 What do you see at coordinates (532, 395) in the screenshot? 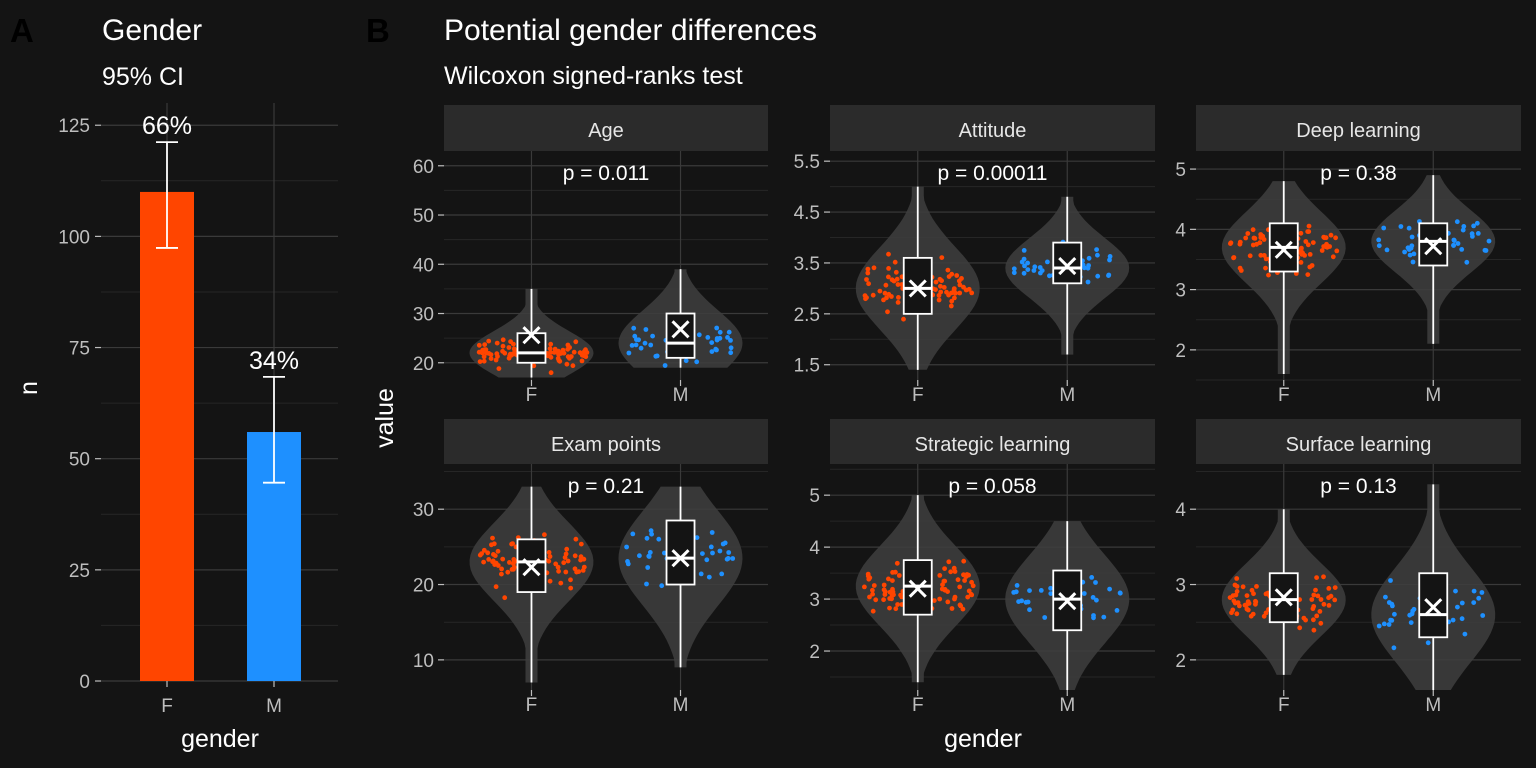
I see `facet-x-tick-label: F` at bounding box center [532, 395].